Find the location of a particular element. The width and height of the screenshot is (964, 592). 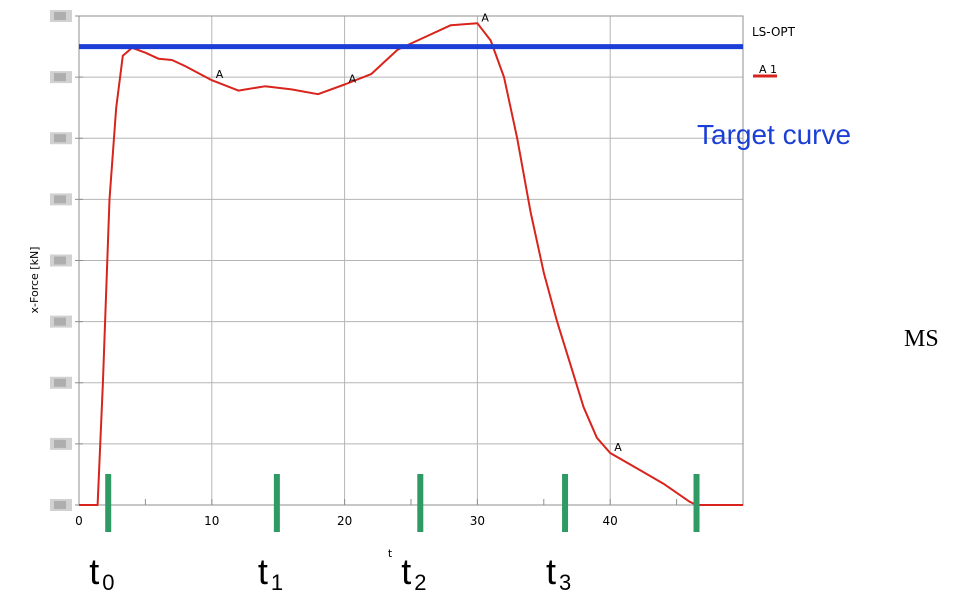

side-label-ms: MS is located at coordinates (921, 339).